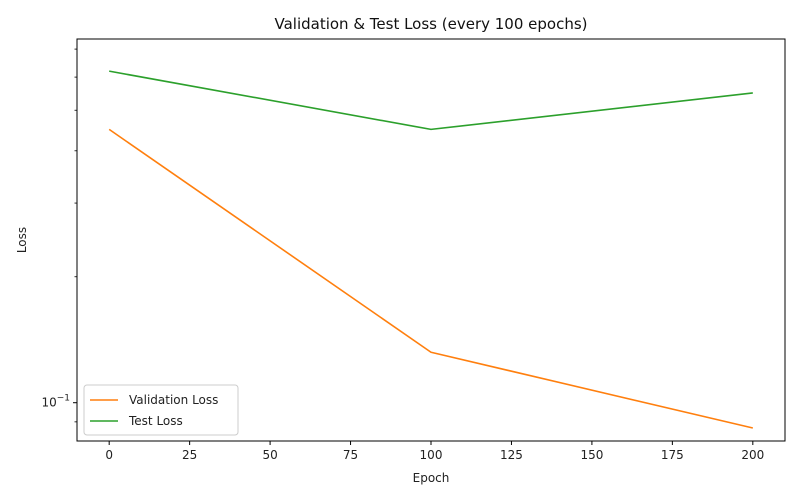 This screenshot has height=500, width=800. I want to click on x-tick-label: 200, so click(752, 455).